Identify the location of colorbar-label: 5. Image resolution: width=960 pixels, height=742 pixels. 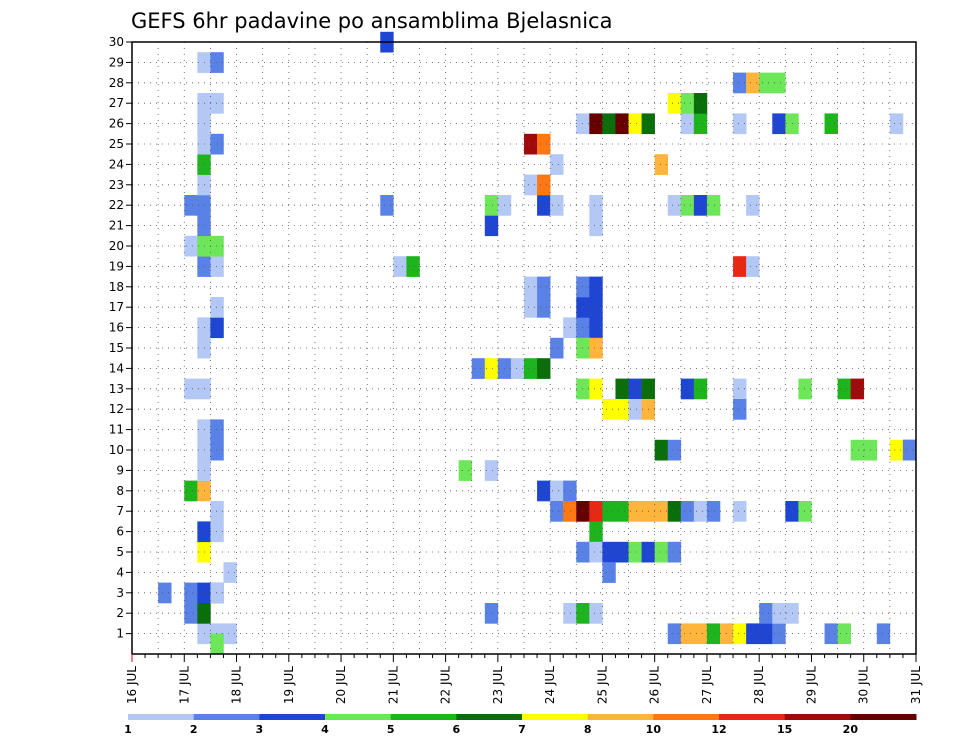
(391, 729).